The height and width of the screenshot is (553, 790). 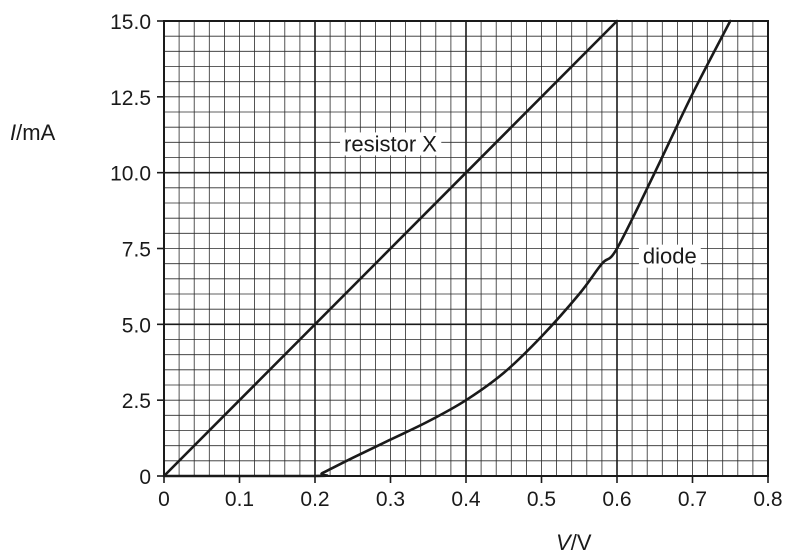 I want to click on y-tick-label: 12.5, so click(x=130, y=98).